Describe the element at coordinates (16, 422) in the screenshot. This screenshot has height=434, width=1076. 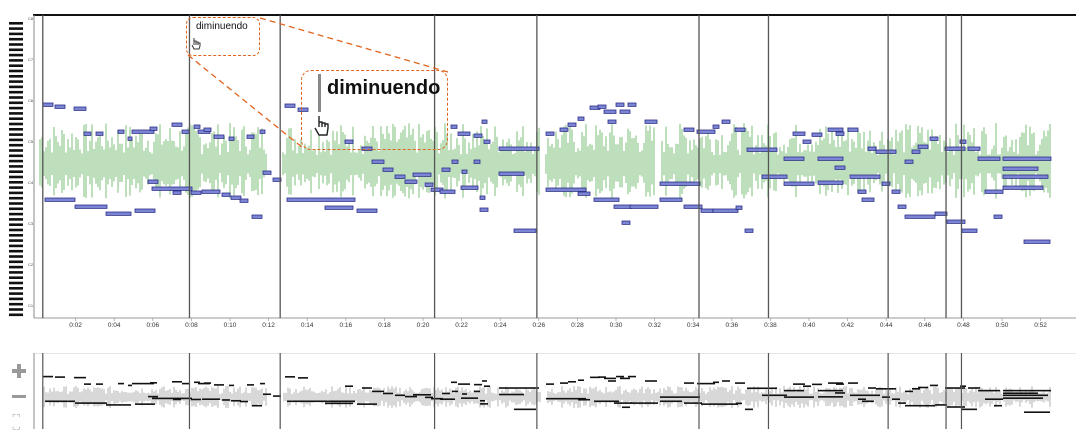
I see `expand-icon: ⌜⌝ ⌞⌟` at that location.